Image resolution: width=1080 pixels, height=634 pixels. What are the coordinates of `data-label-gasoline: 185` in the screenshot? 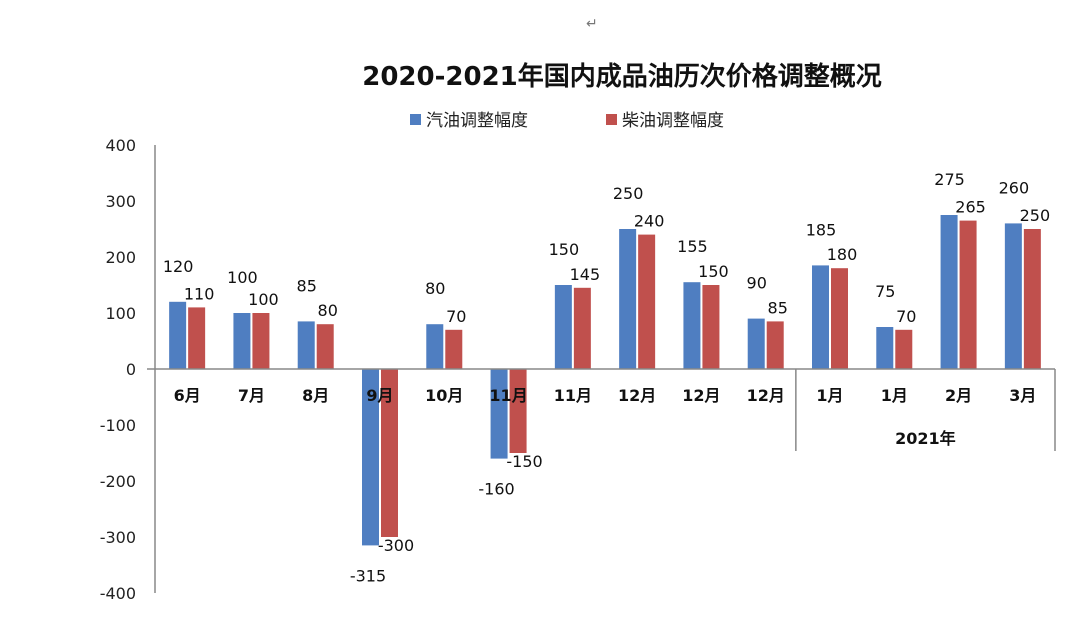 It's located at (821, 229).